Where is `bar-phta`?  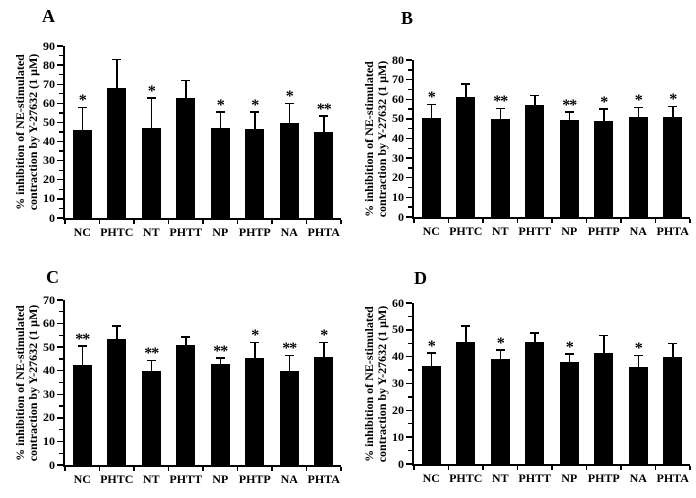
bar-phta is located at coordinates (324, 175).